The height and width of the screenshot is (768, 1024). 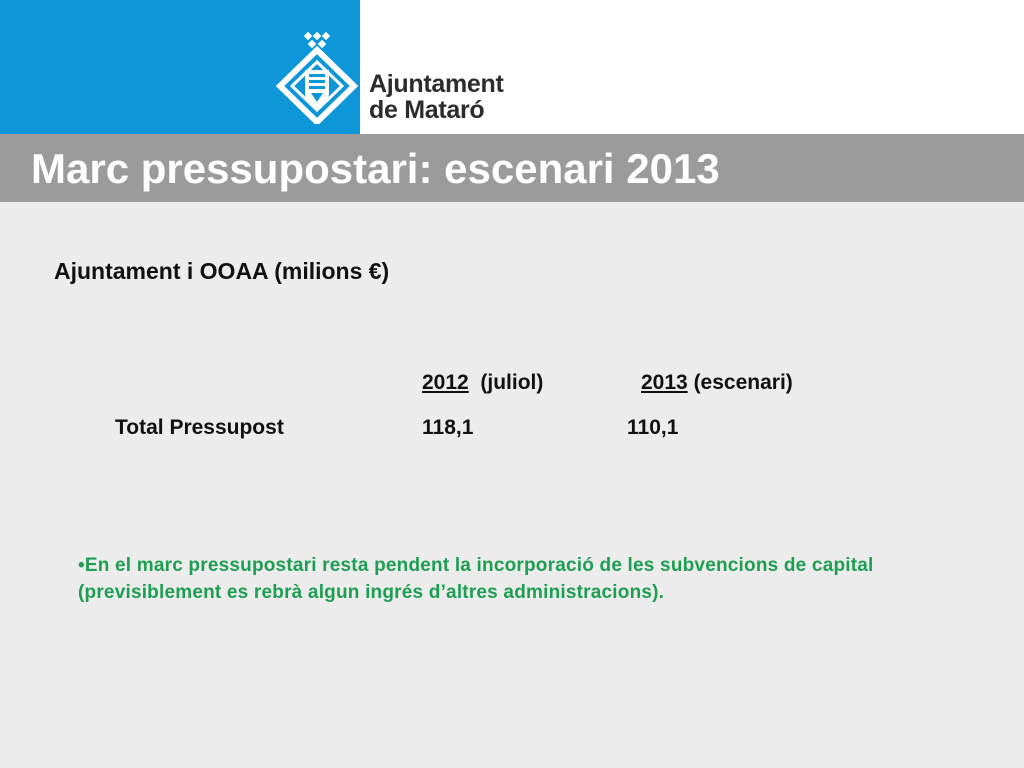 What do you see at coordinates (512, 382) in the screenshot?
I see `qualifier-juliol: (juliol)` at bounding box center [512, 382].